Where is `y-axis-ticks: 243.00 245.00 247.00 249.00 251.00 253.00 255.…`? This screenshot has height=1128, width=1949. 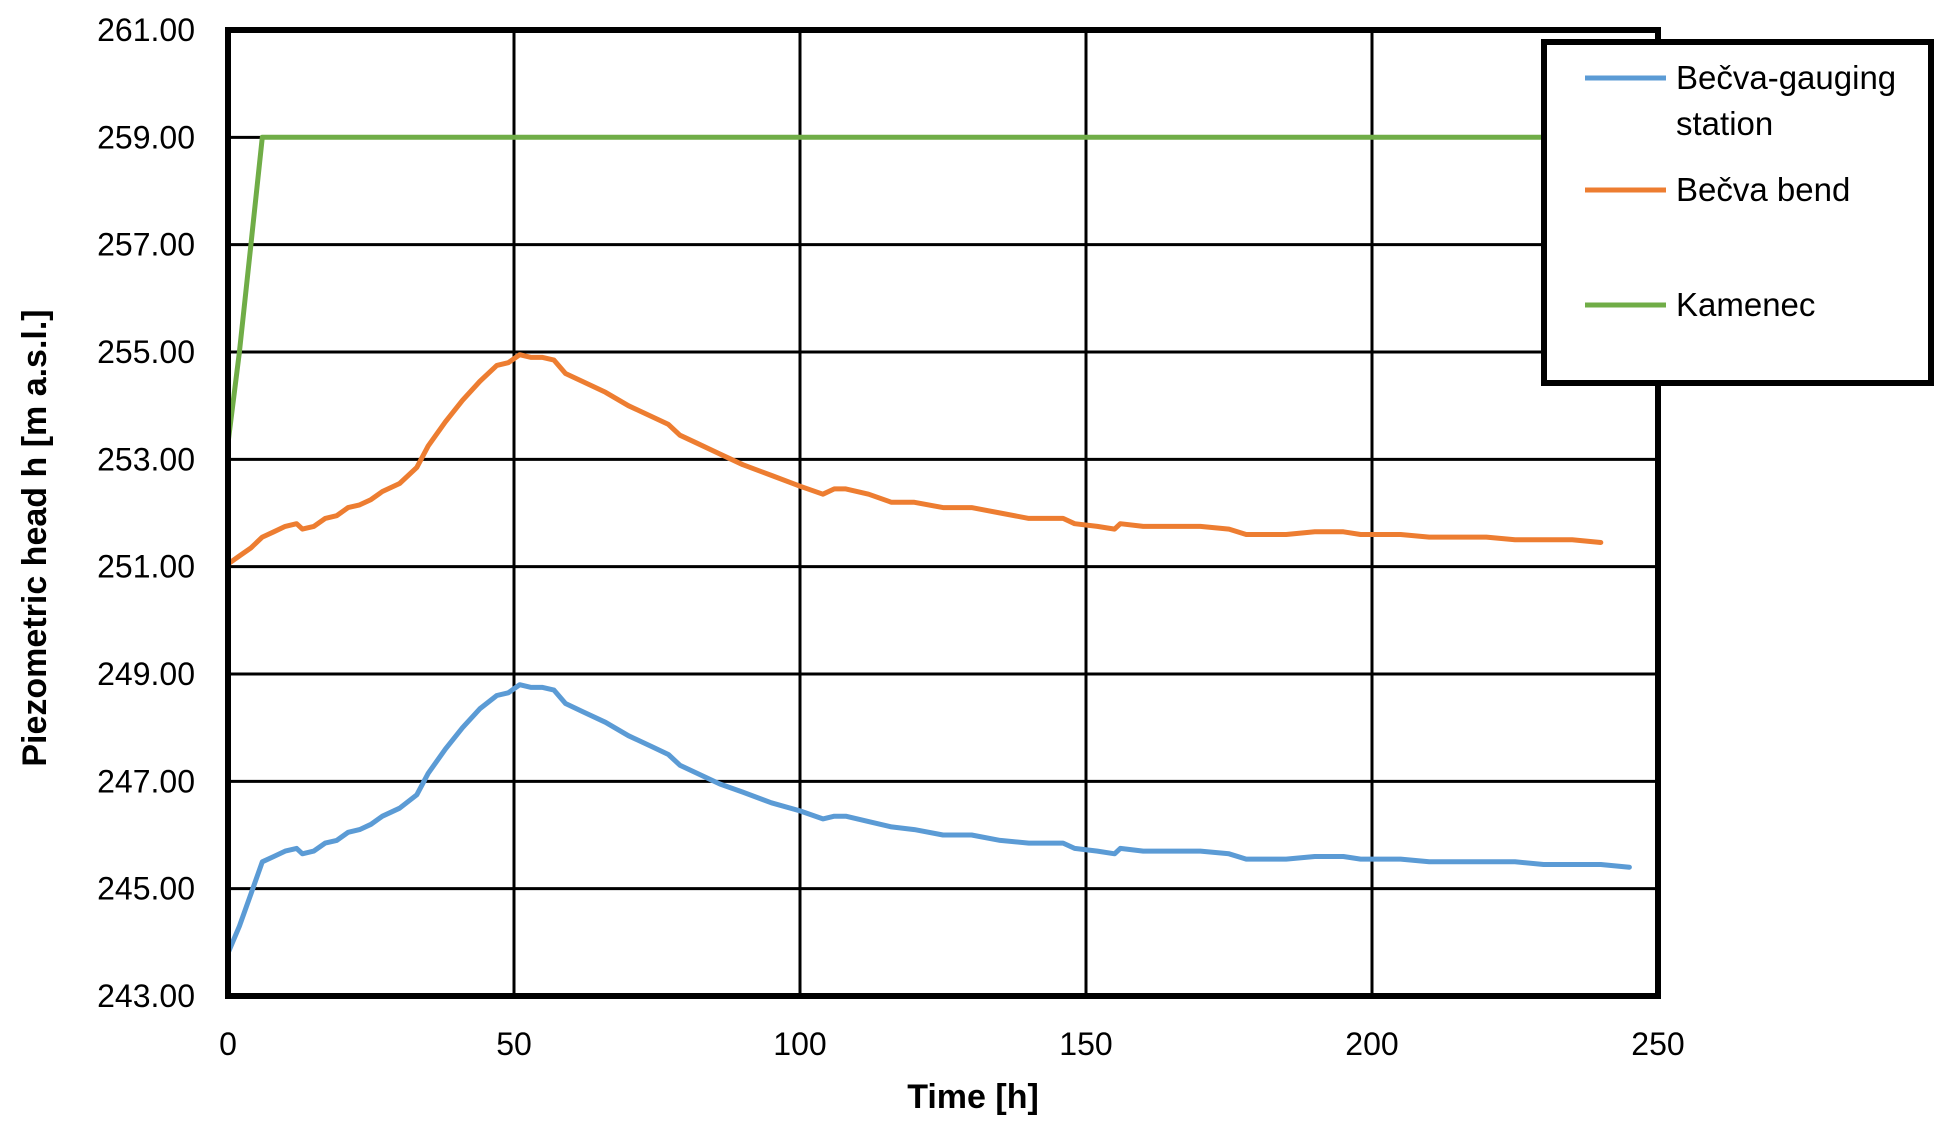 y-axis-ticks: 243.00 245.00 247.00 249.00 251.00 253.00 255.… is located at coordinates (146, 513).